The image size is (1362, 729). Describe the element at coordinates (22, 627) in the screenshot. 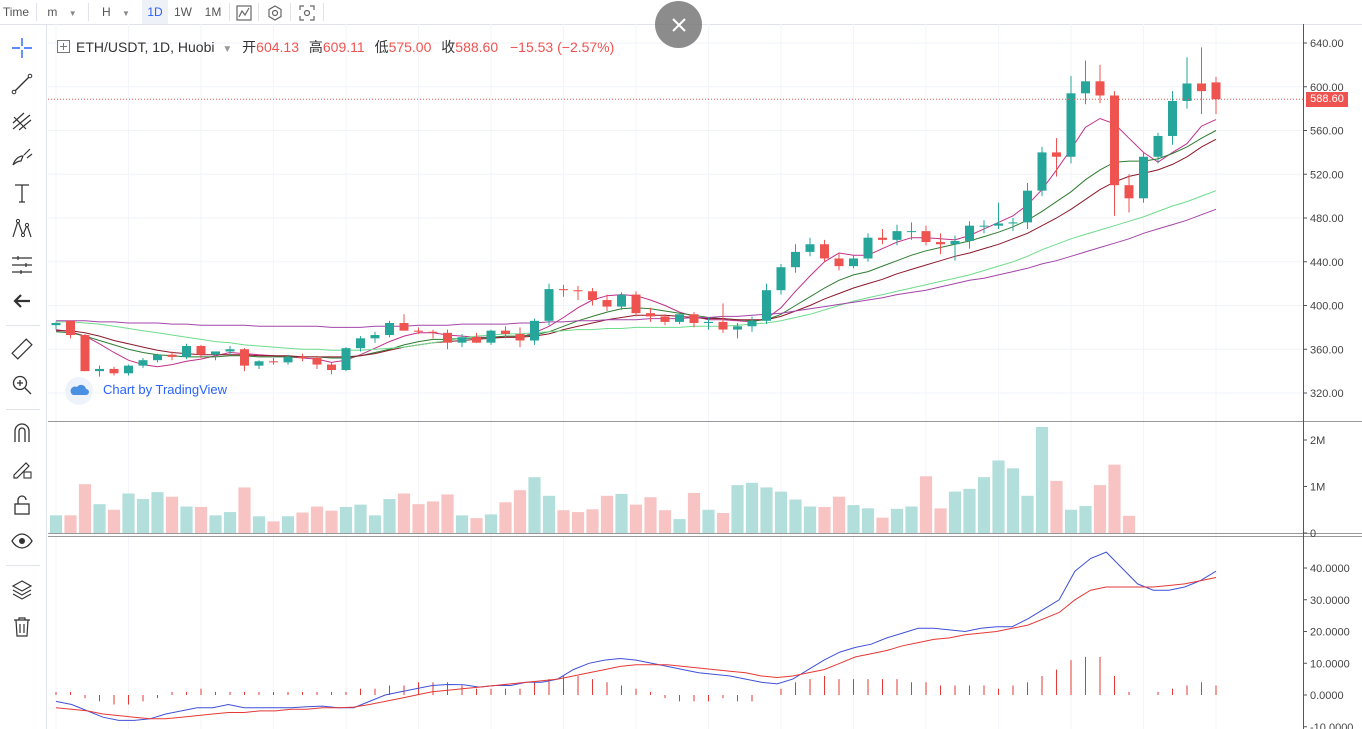

I see `trash-icon` at that location.